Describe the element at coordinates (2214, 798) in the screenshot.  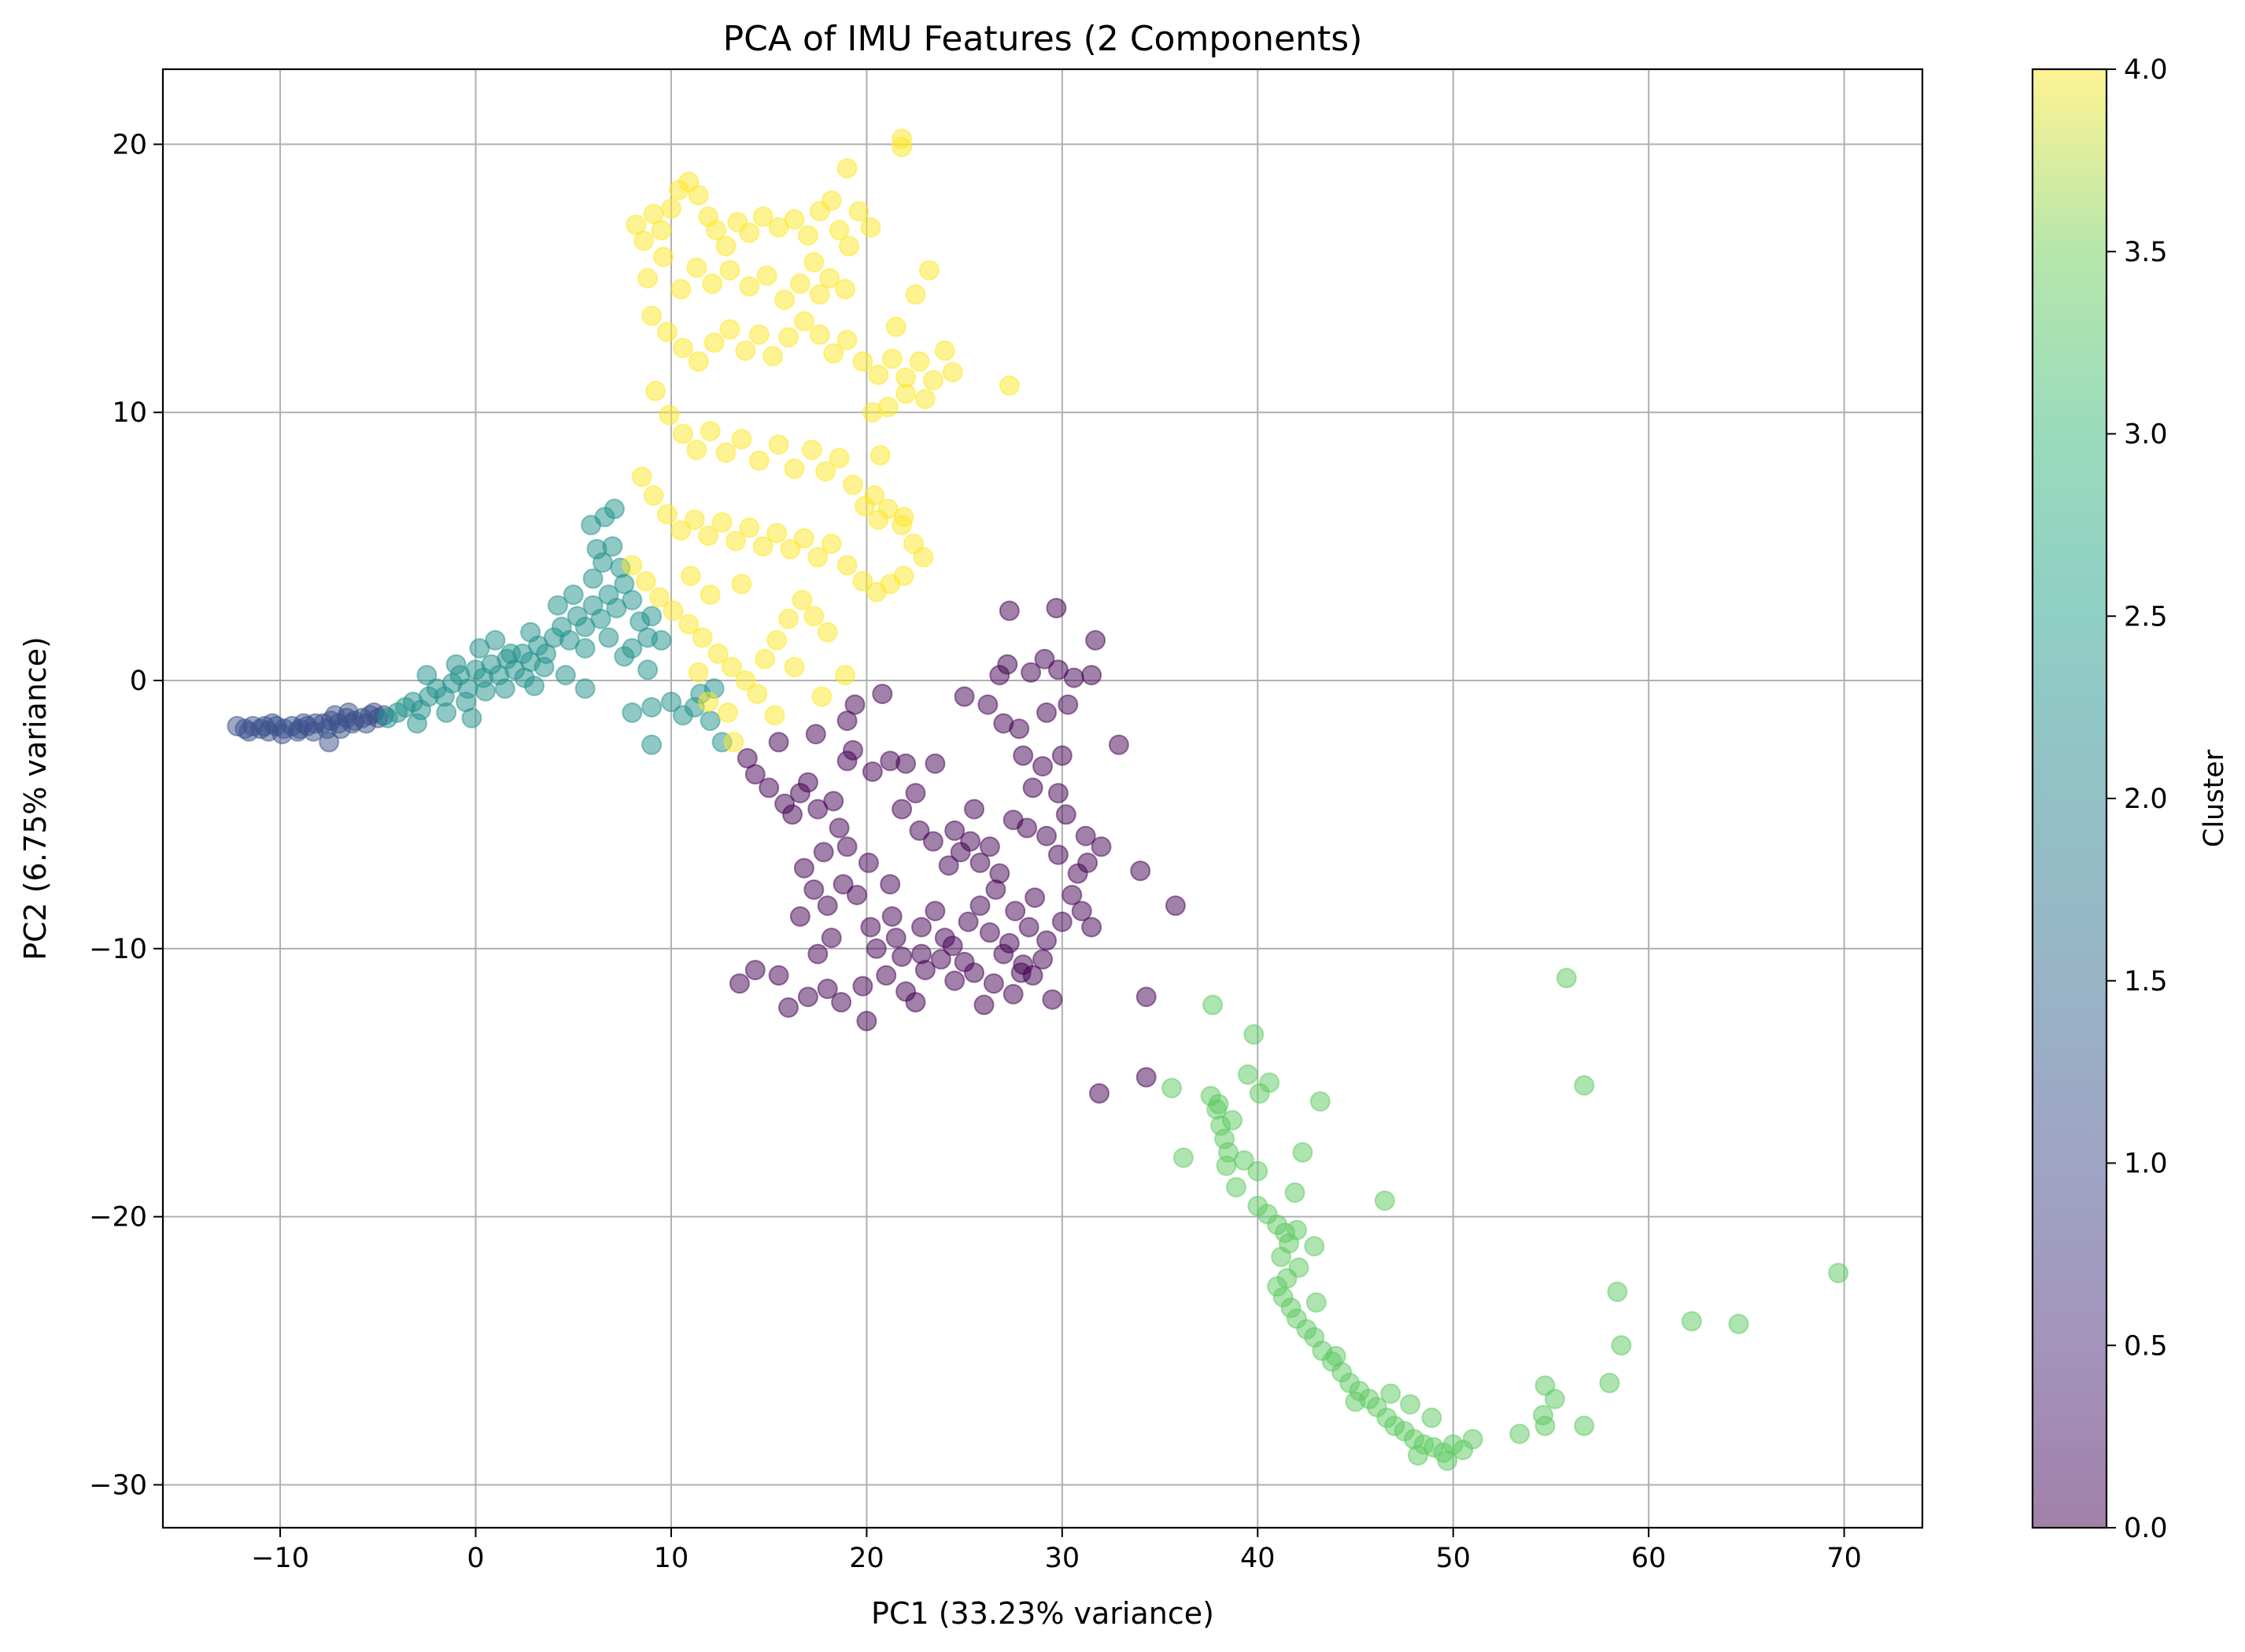
I see `colorbar-title: Cluster` at that location.